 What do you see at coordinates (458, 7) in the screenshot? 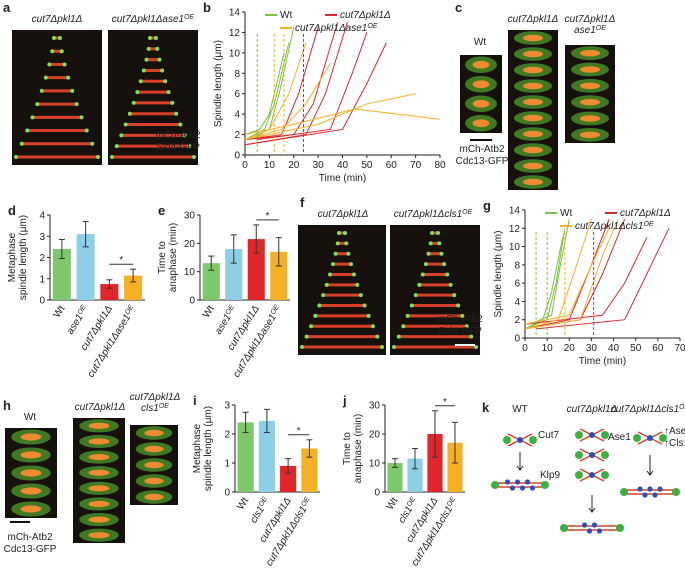
I see `panel-letter: c` at bounding box center [458, 7].